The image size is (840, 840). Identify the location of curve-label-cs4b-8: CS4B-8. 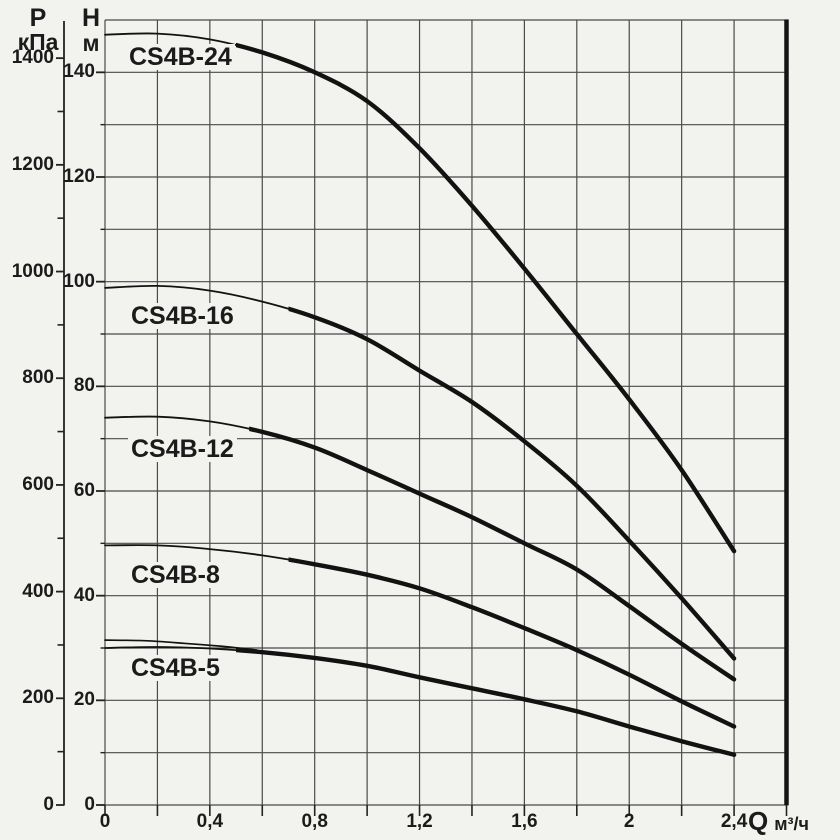
(175, 575).